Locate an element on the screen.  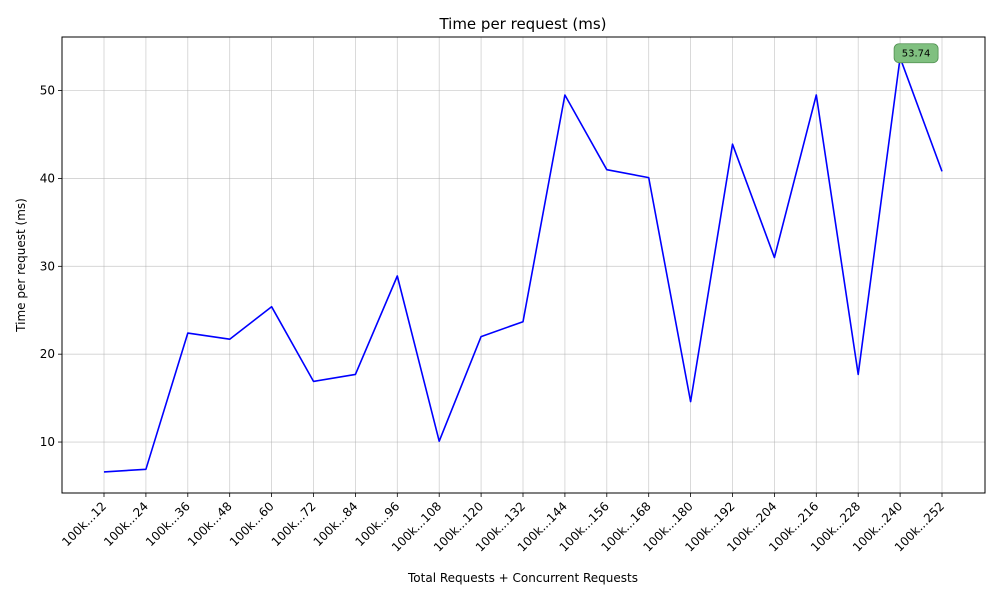
max-annotation: 53.74 is located at coordinates (916, 53).